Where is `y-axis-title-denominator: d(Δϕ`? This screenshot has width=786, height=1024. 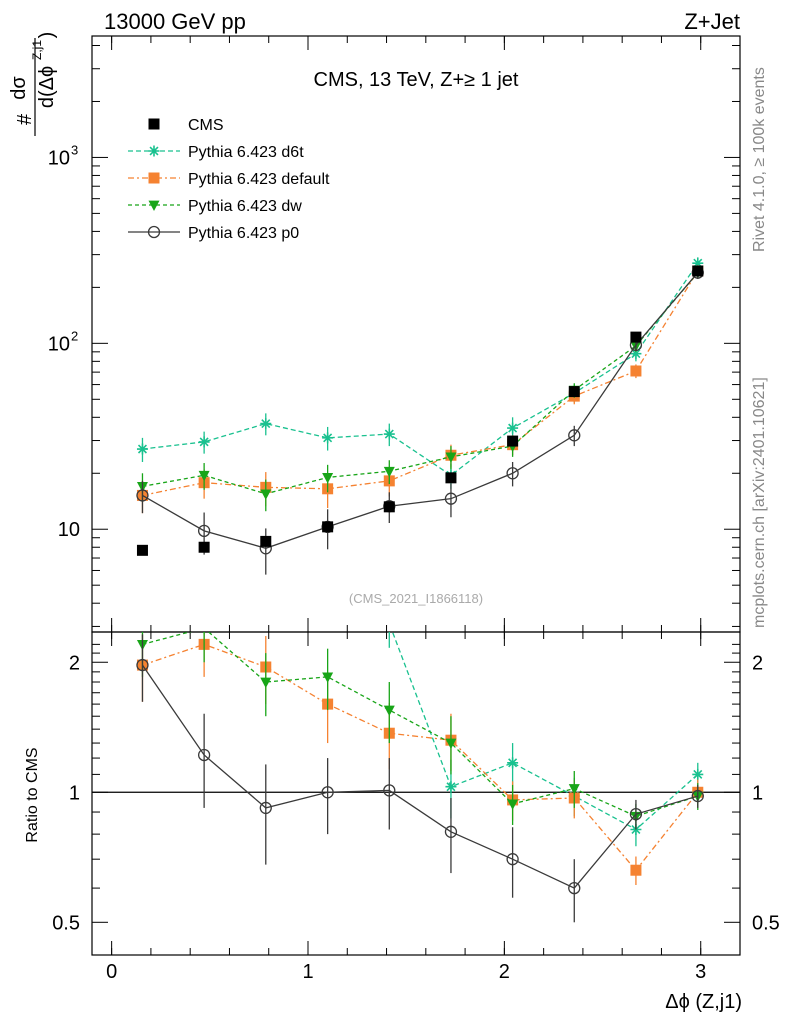 y-axis-title-denominator: d(Δϕ is located at coordinates (47, 87).